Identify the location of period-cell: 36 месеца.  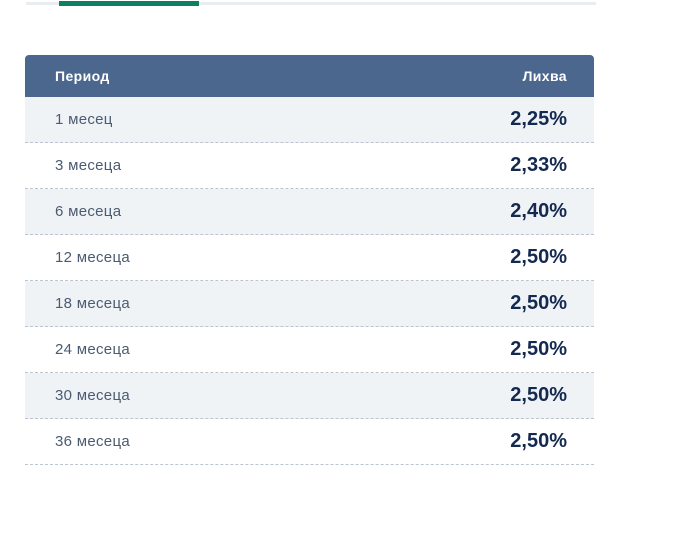
(92, 441).